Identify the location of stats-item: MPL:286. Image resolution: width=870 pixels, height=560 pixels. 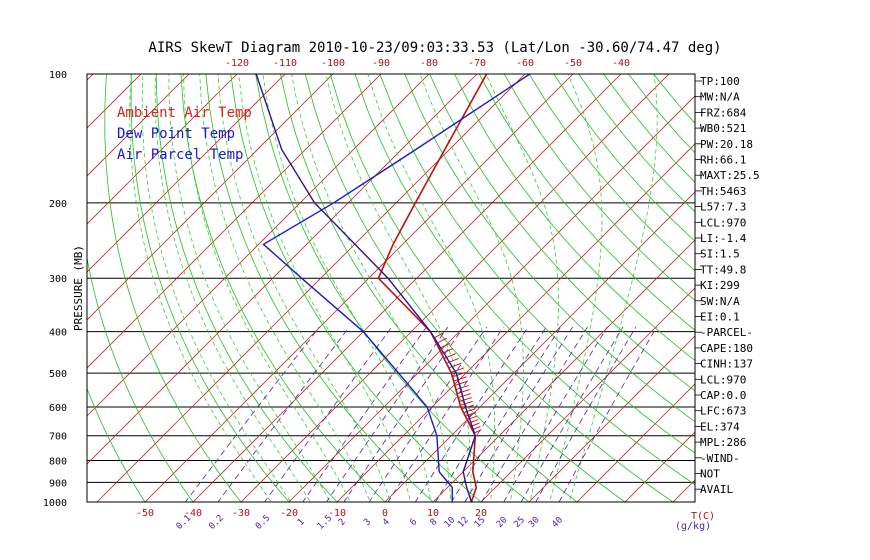
(723, 442).